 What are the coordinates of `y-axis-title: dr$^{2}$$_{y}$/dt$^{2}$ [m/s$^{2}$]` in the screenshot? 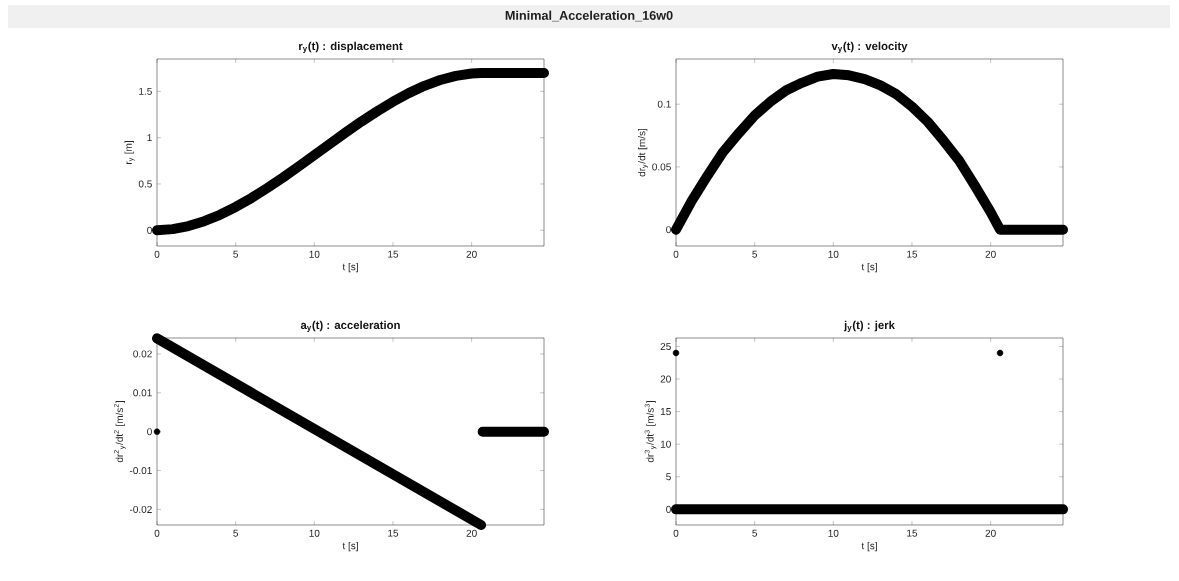 It's located at (119, 432).